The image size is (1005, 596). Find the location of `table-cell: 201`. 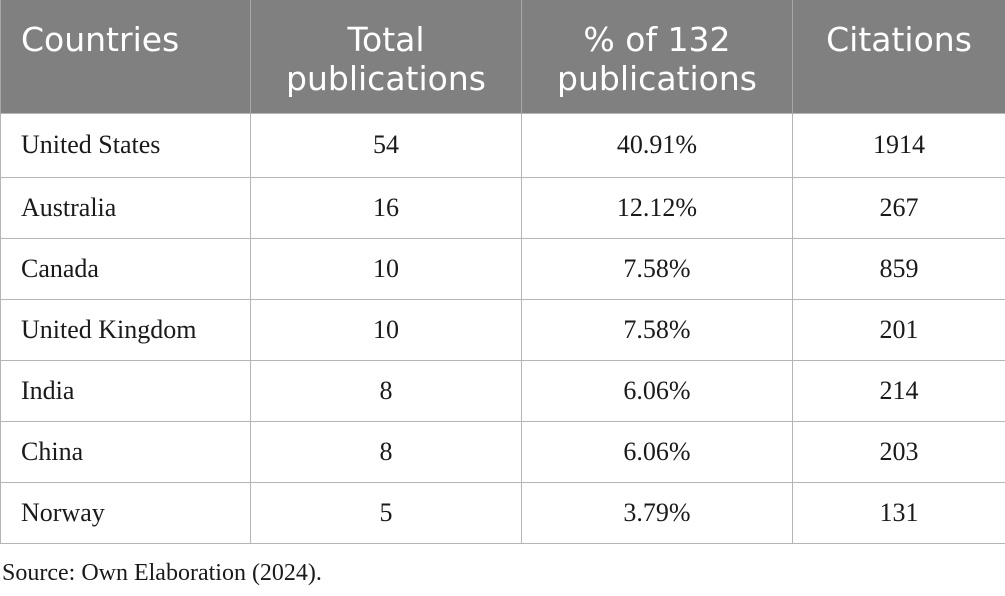

table-cell: 201 is located at coordinates (898, 329).